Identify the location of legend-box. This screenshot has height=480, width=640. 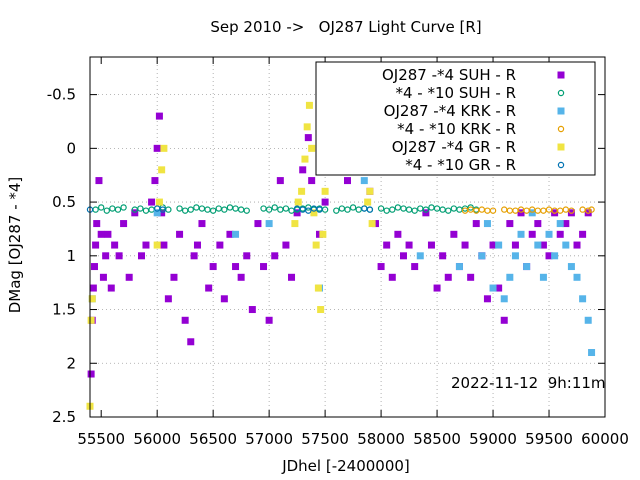
(455, 118).